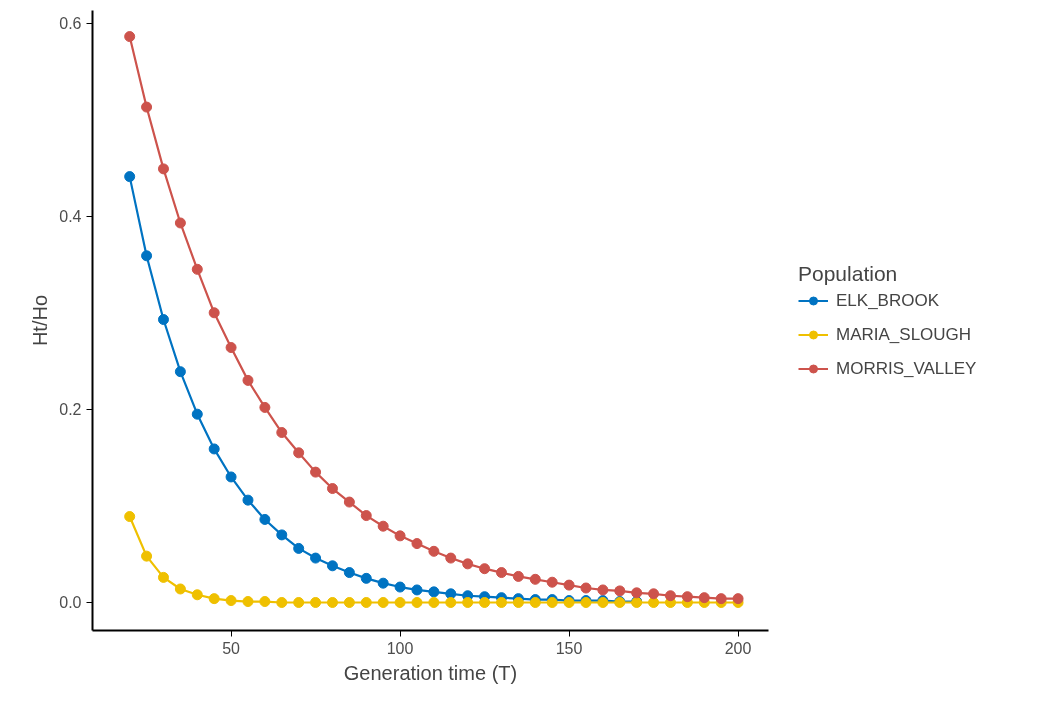 The height and width of the screenshot is (705, 1061). Describe the element at coordinates (430, 672) in the screenshot. I see `x-axis-title: Generation time (T)` at that location.